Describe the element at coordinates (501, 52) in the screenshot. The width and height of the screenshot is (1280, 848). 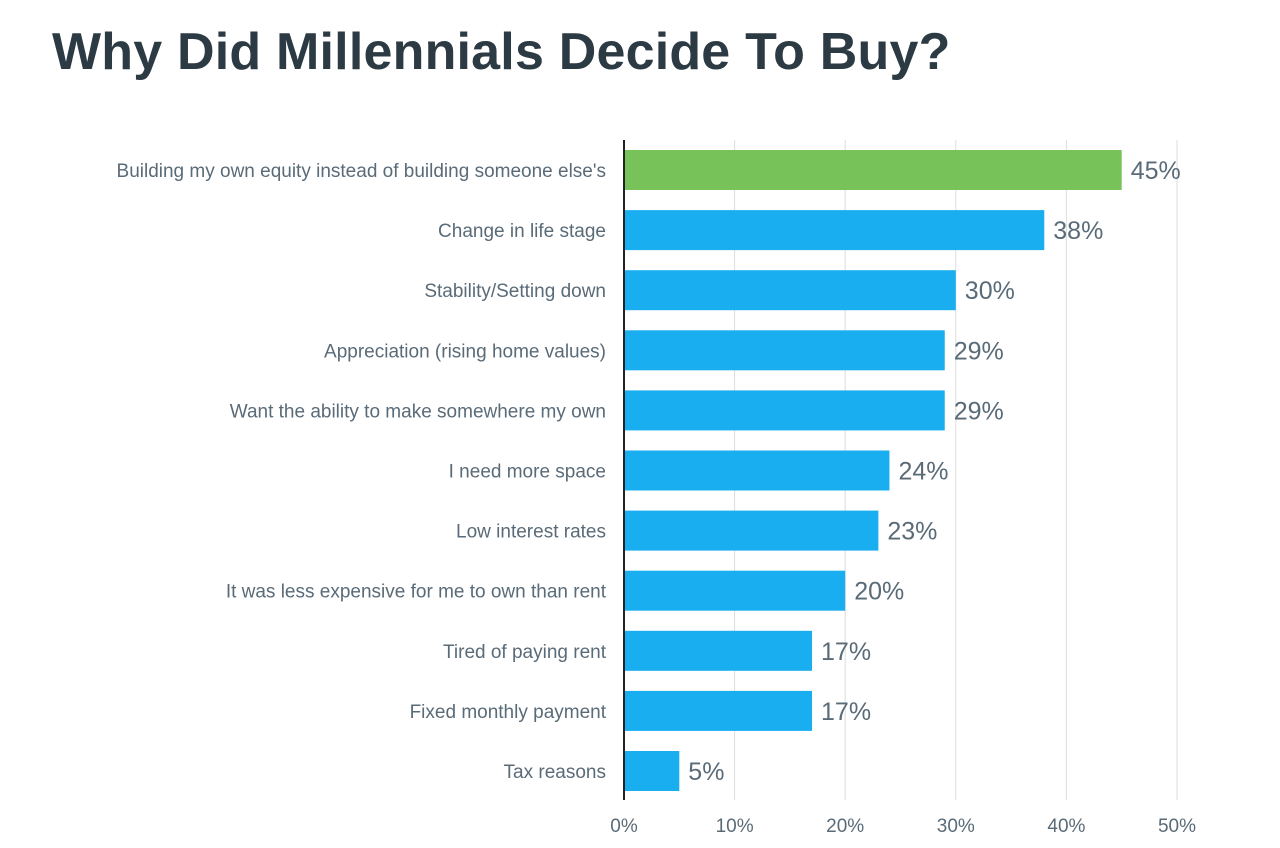
I see `chart-title: Why Did Millennials Decide To Buy?` at that location.